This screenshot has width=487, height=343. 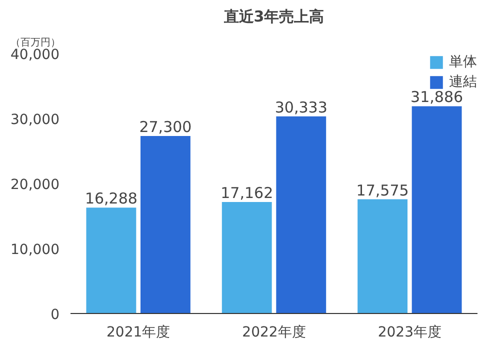 What do you see at coordinates (437, 97) in the screenshot?
I see `data-label: 31,886` at bounding box center [437, 97].